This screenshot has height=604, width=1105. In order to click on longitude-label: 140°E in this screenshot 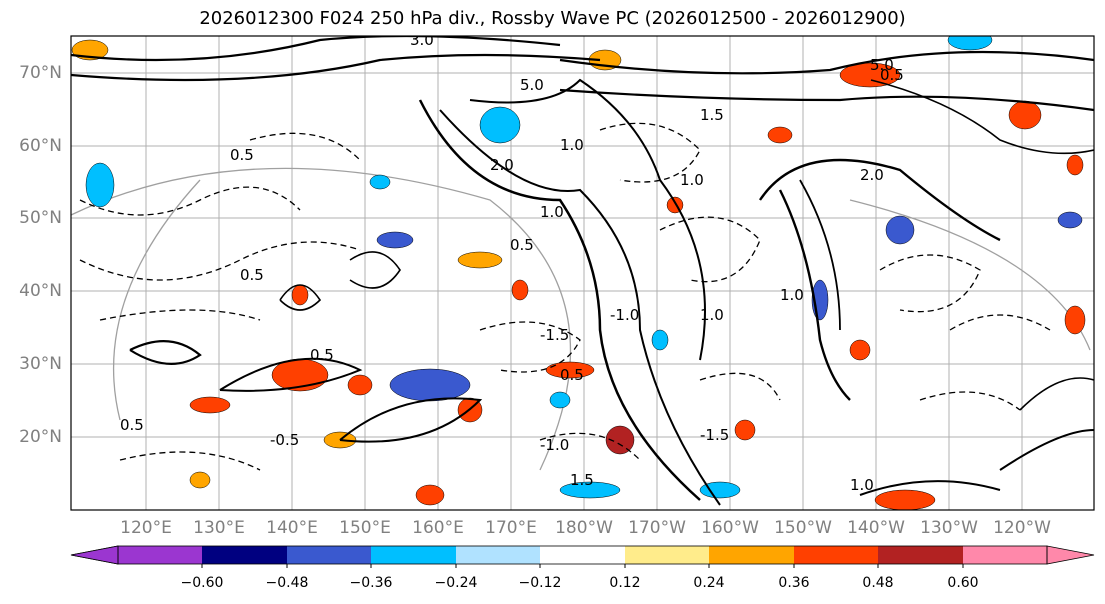, I will do `click(292, 528)`.